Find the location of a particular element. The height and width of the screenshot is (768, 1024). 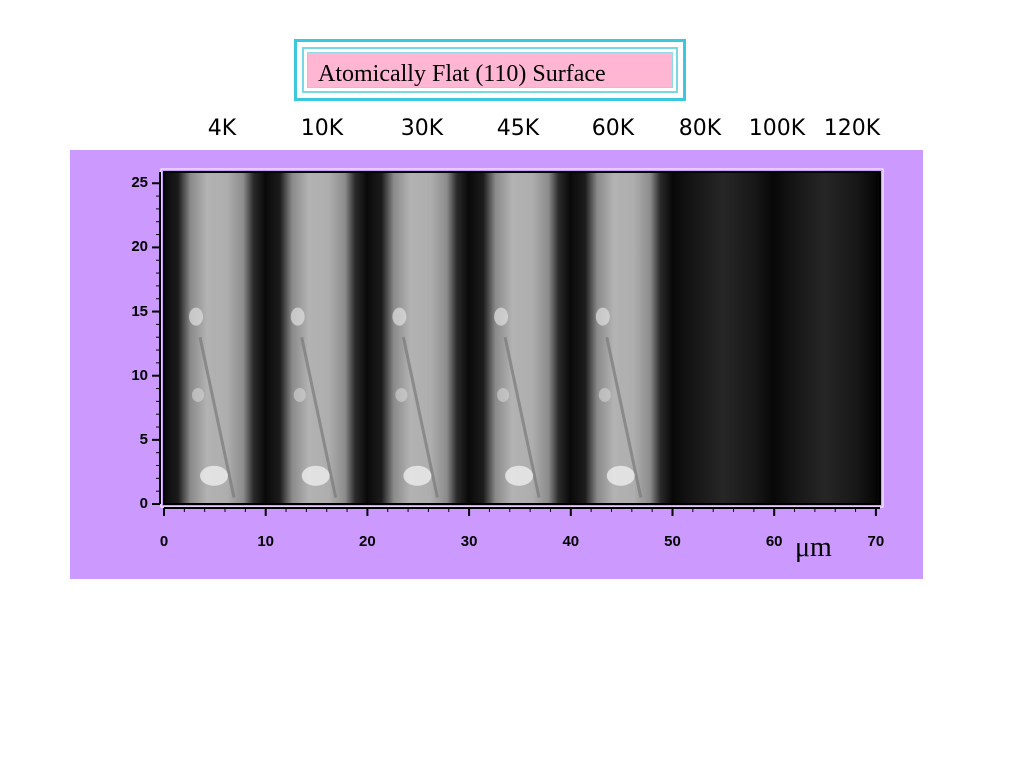

image-strip-60k is located at coordinates (621, 338).